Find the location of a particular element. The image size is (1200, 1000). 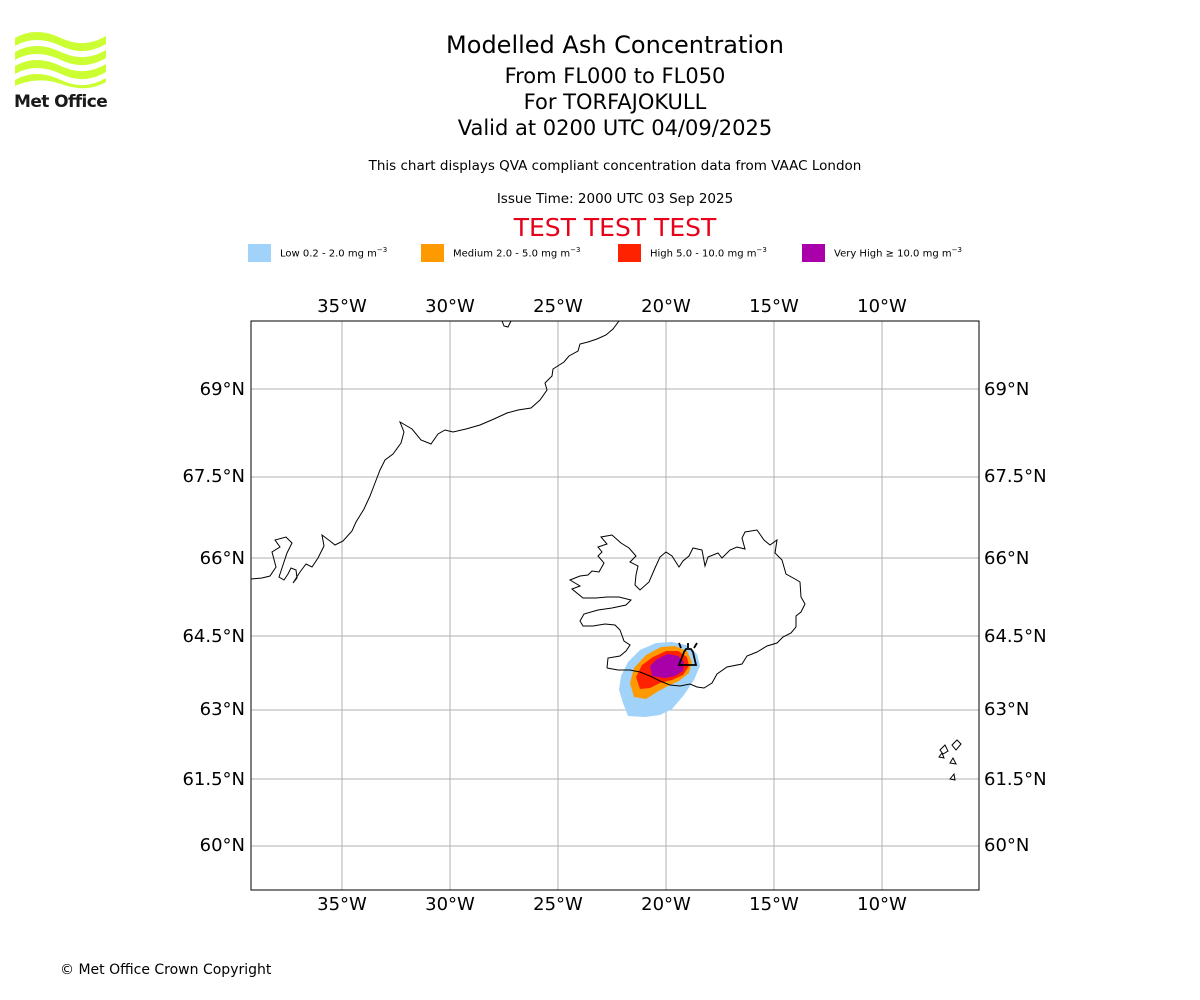

lon-label-top-15w: 15°W is located at coordinates (774, 306).